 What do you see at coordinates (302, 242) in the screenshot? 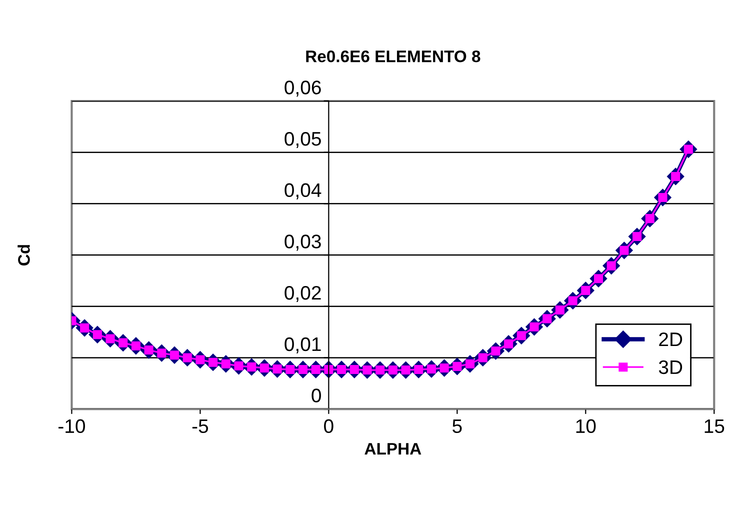
I see `y-tick-label: 0,03` at bounding box center [302, 242].